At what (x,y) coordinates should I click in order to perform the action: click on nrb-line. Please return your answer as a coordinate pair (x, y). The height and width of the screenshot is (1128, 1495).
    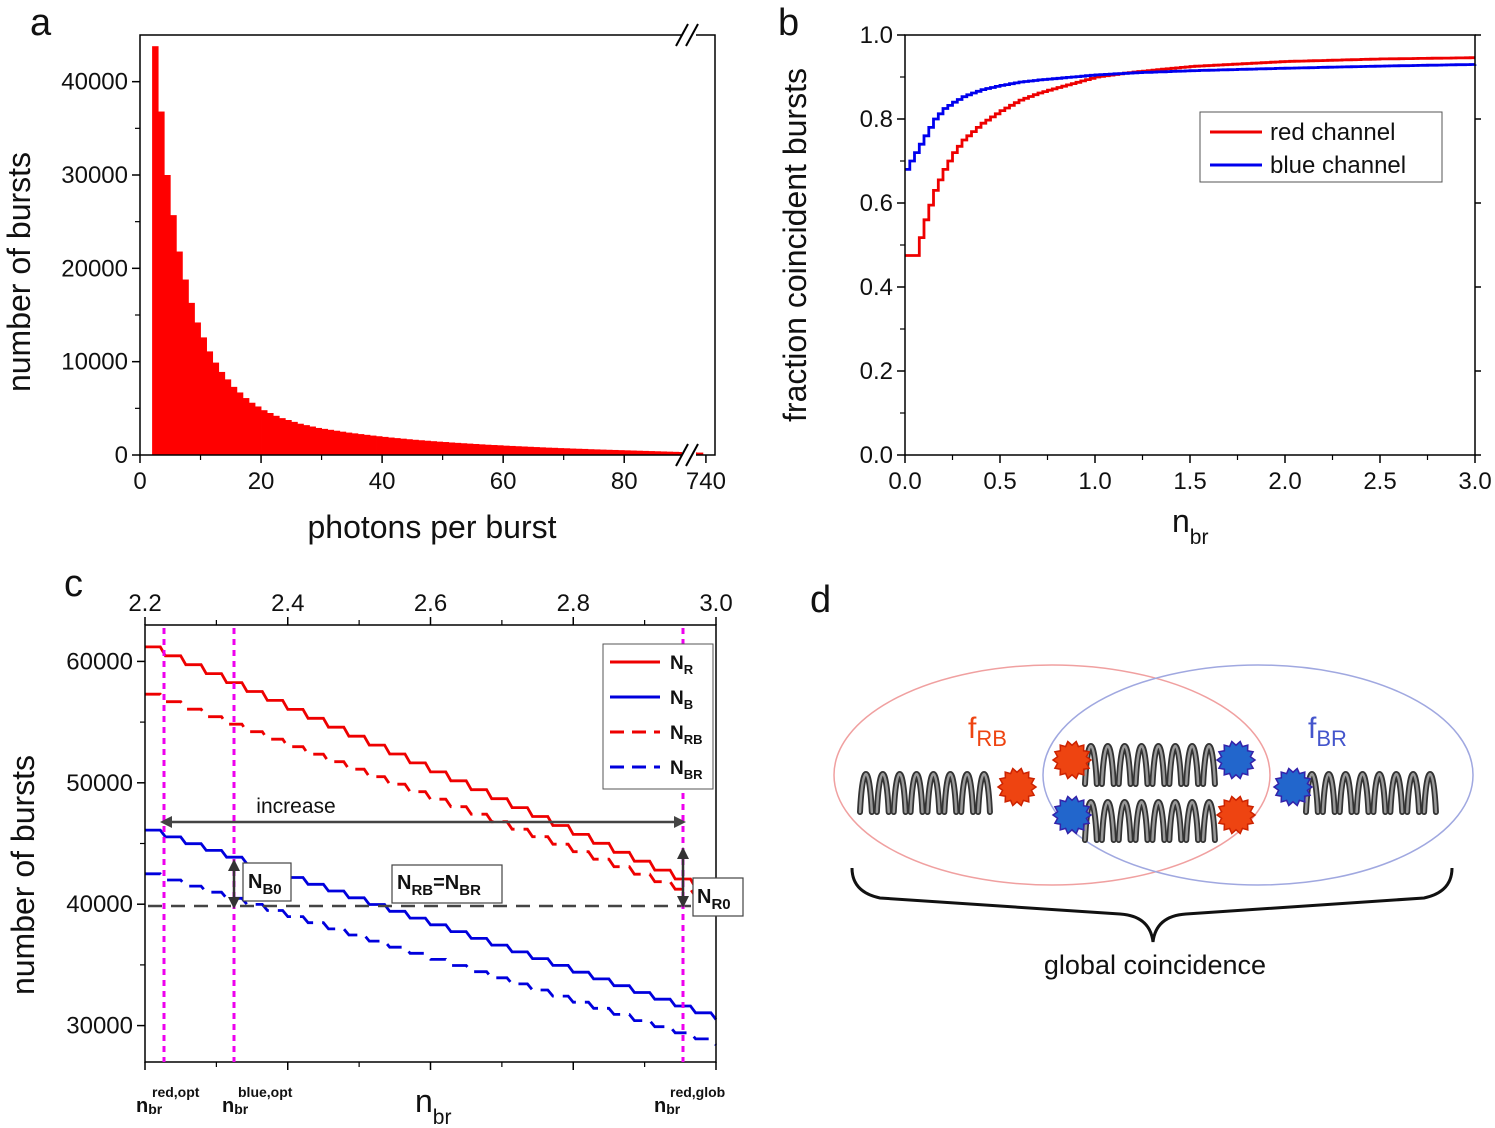
    Looking at the image, I should click on (431, 798).